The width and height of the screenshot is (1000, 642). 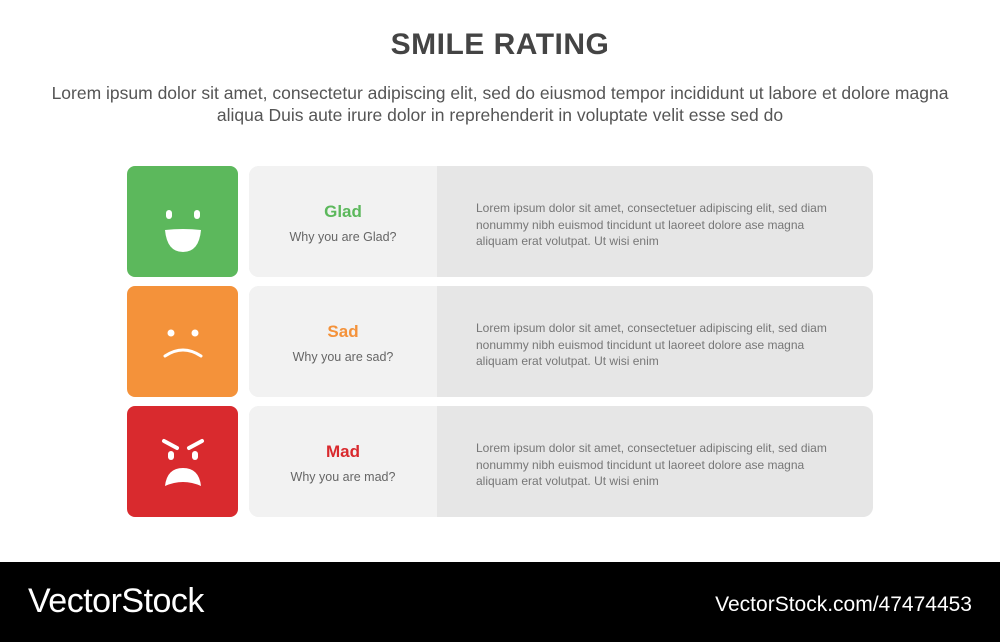 I want to click on happy-face-icon, so click(x=183, y=231).